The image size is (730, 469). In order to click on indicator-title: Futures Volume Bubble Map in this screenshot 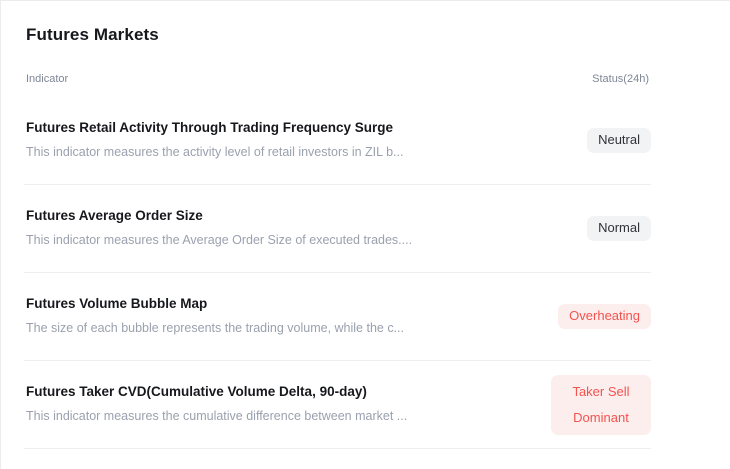, I will do `click(117, 304)`.